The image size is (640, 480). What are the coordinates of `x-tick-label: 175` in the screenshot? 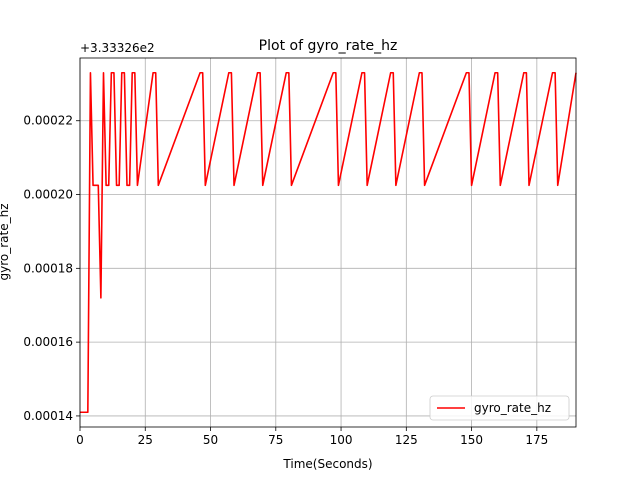 It's located at (536, 440).